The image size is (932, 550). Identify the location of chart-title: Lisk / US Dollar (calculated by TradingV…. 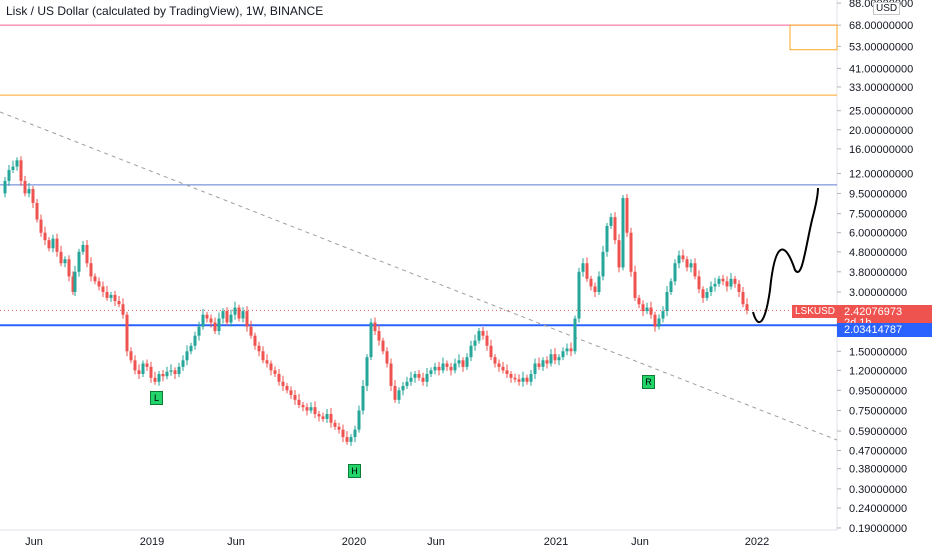
(165, 11).